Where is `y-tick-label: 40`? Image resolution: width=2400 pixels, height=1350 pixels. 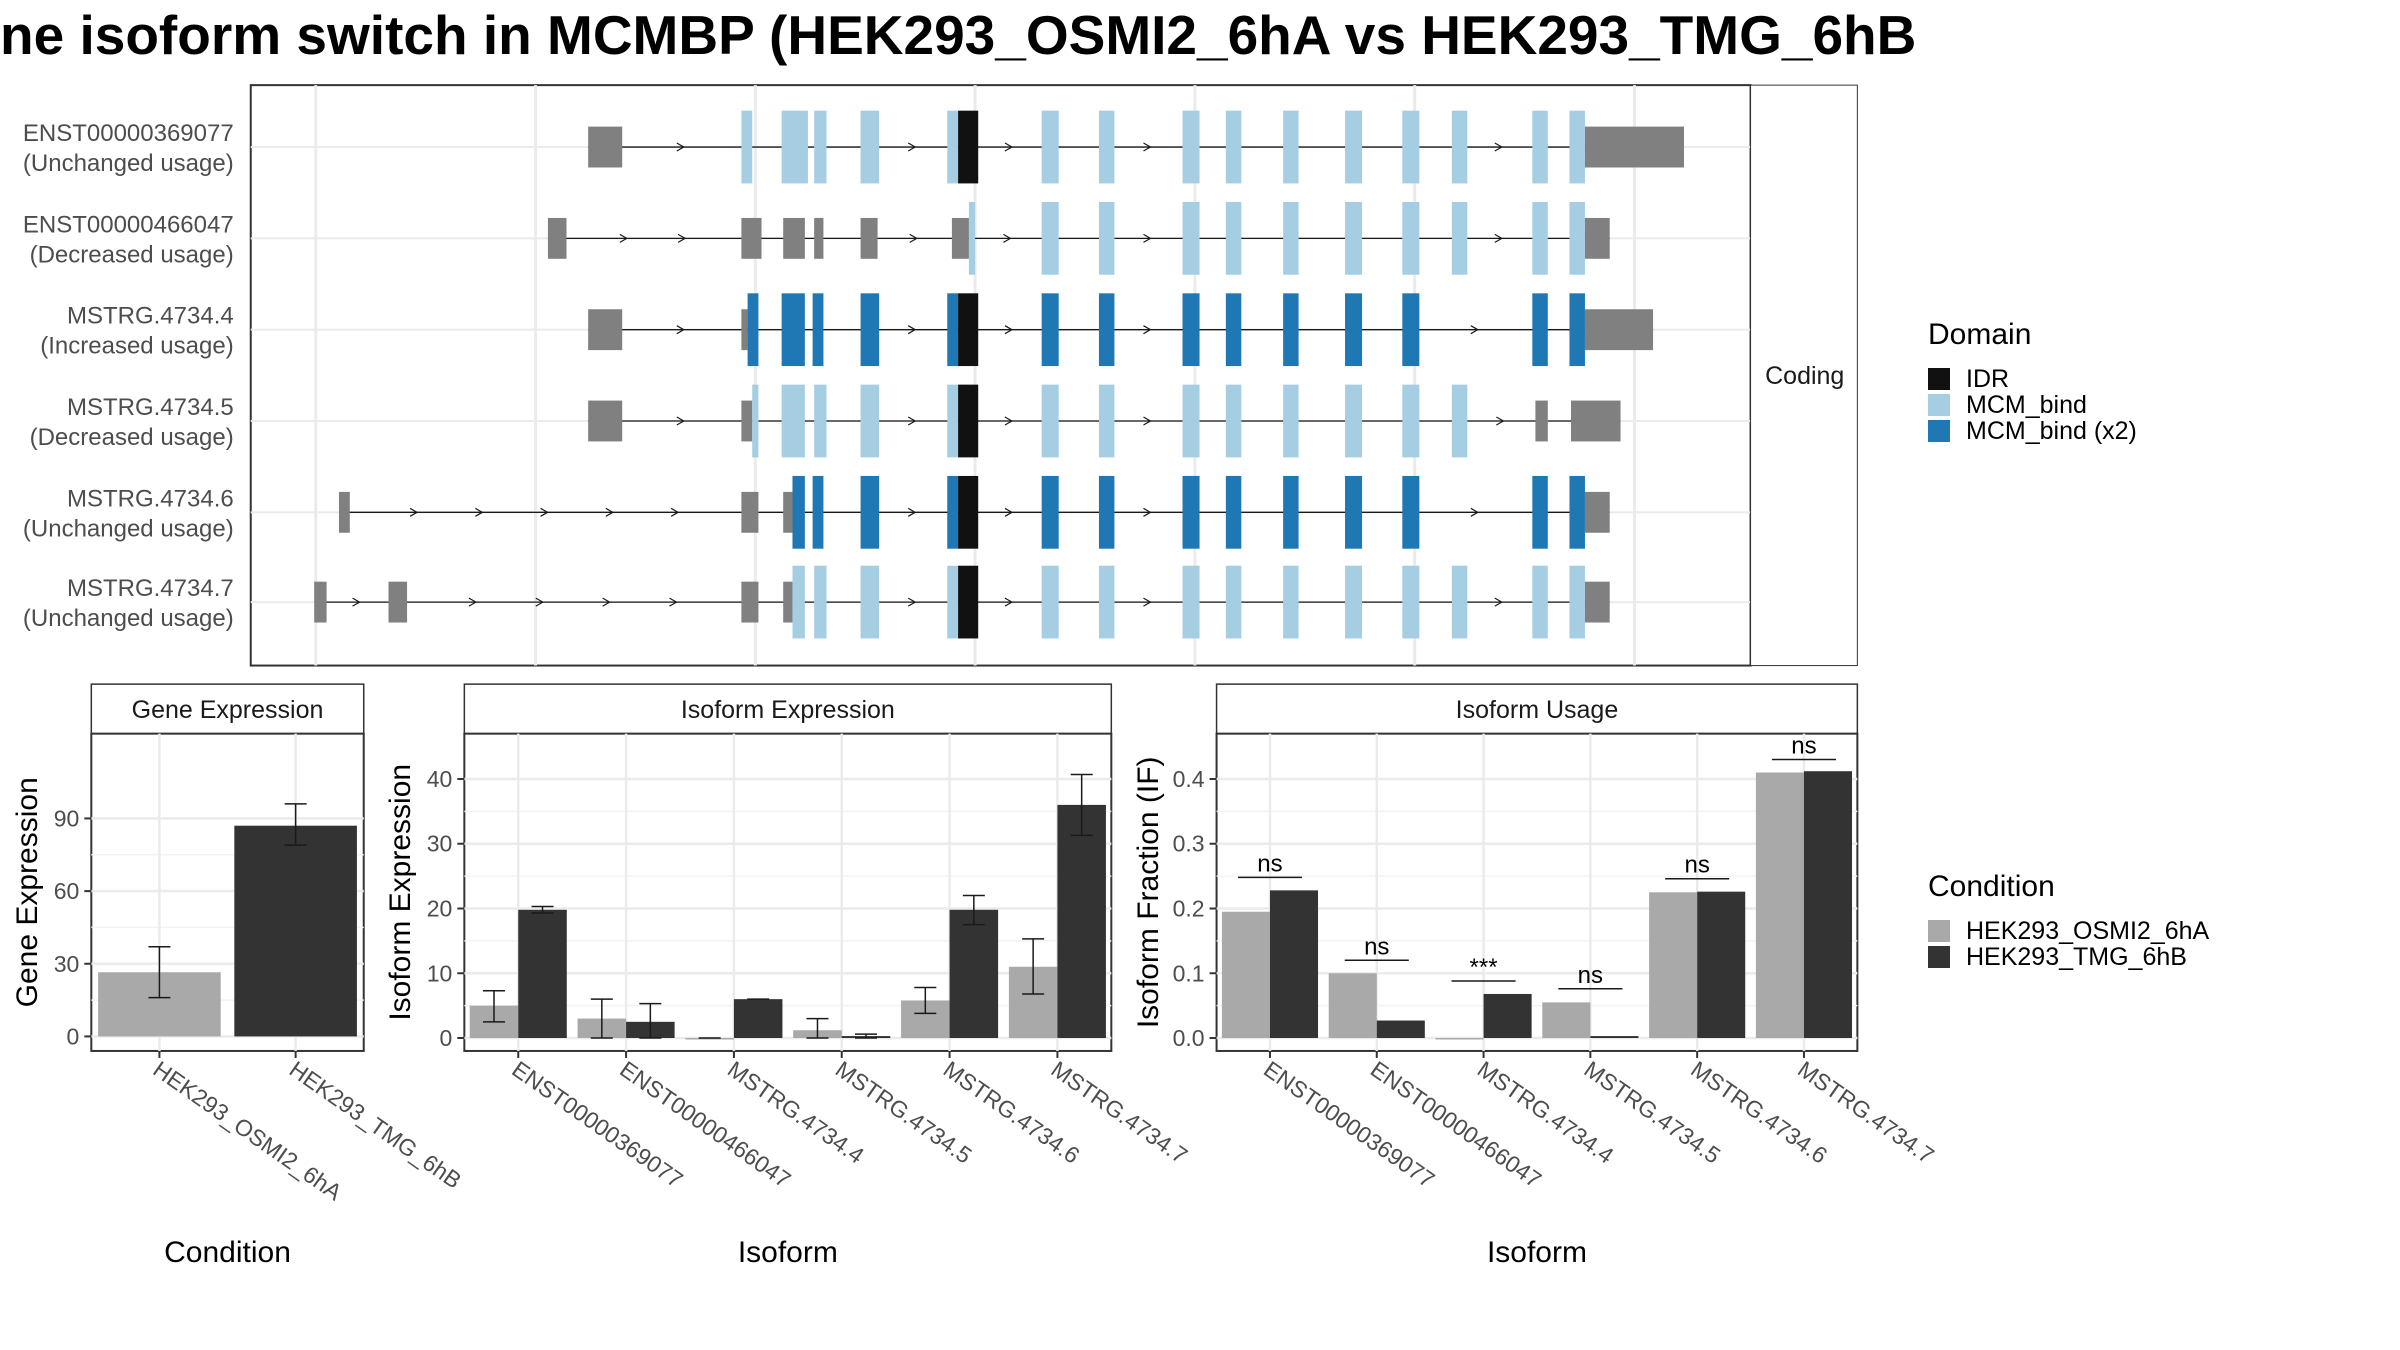 y-tick-label: 40 is located at coordinates (440, 779).